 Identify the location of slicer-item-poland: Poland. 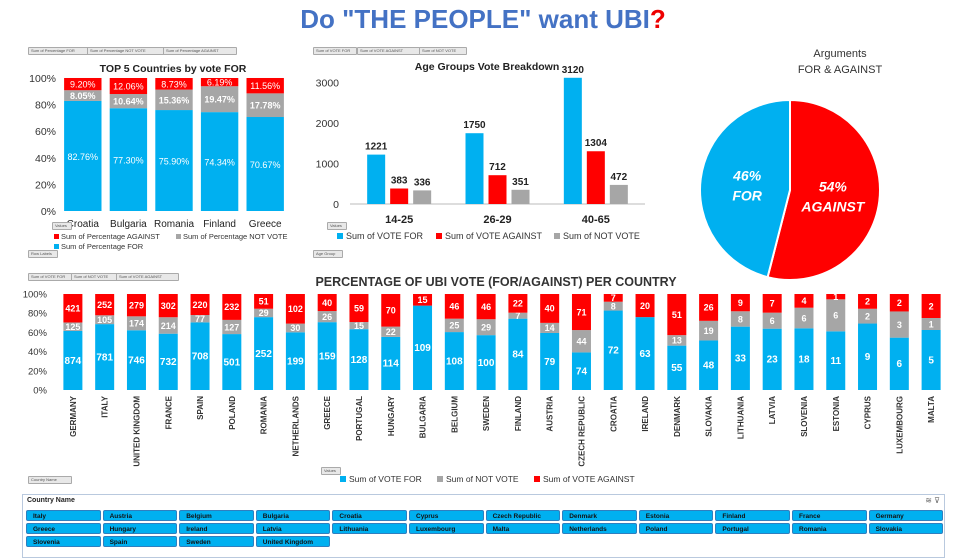
(676, 528).